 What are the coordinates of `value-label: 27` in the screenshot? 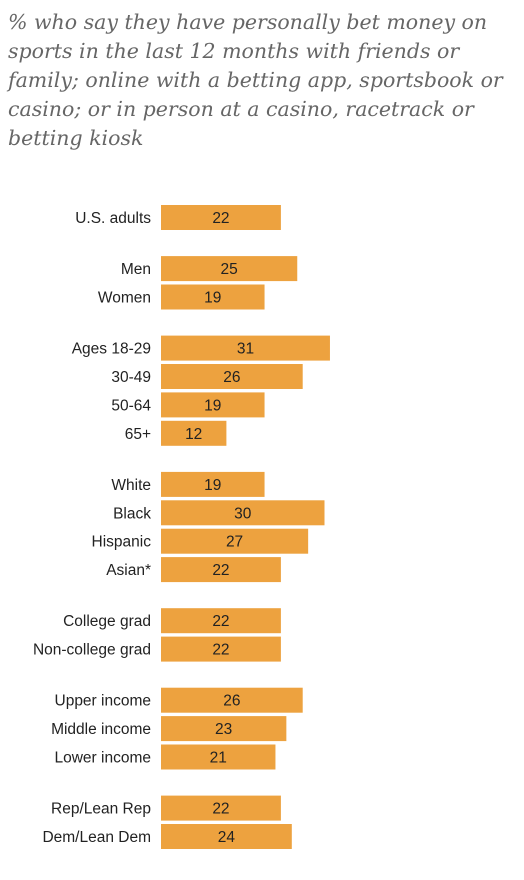 It's located at (234, 542).